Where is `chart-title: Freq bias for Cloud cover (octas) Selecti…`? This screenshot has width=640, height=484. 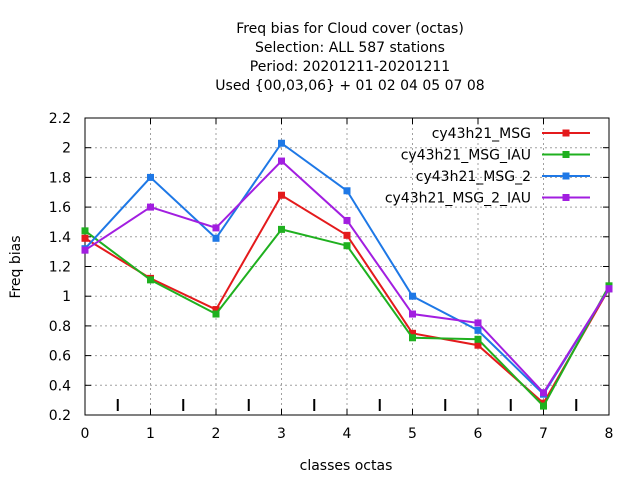
chart-title: Freq bias for Cloud cover (octas) Selecti… is located at coordinates (349, 57).